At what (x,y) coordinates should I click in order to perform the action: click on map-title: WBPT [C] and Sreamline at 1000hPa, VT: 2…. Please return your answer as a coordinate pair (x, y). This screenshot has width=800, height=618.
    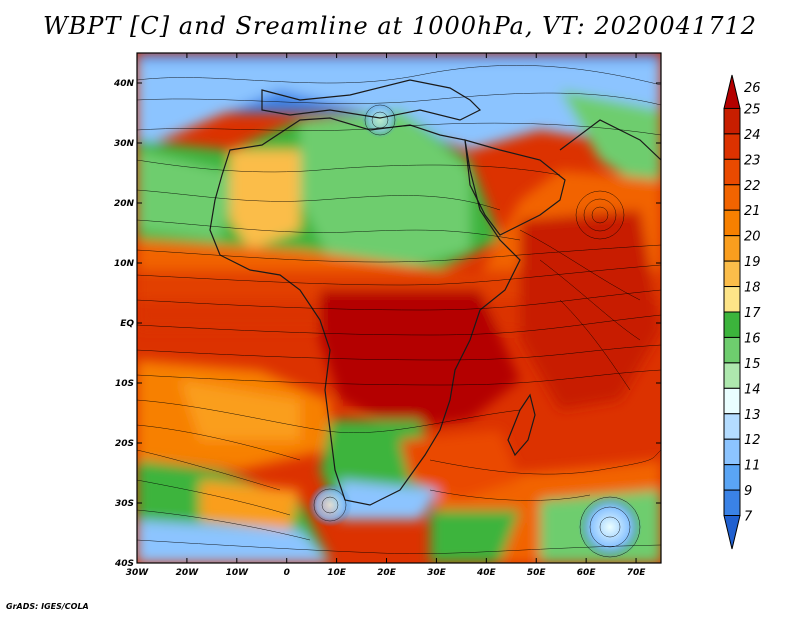
    Looking at the image, I should click on (400, 26).